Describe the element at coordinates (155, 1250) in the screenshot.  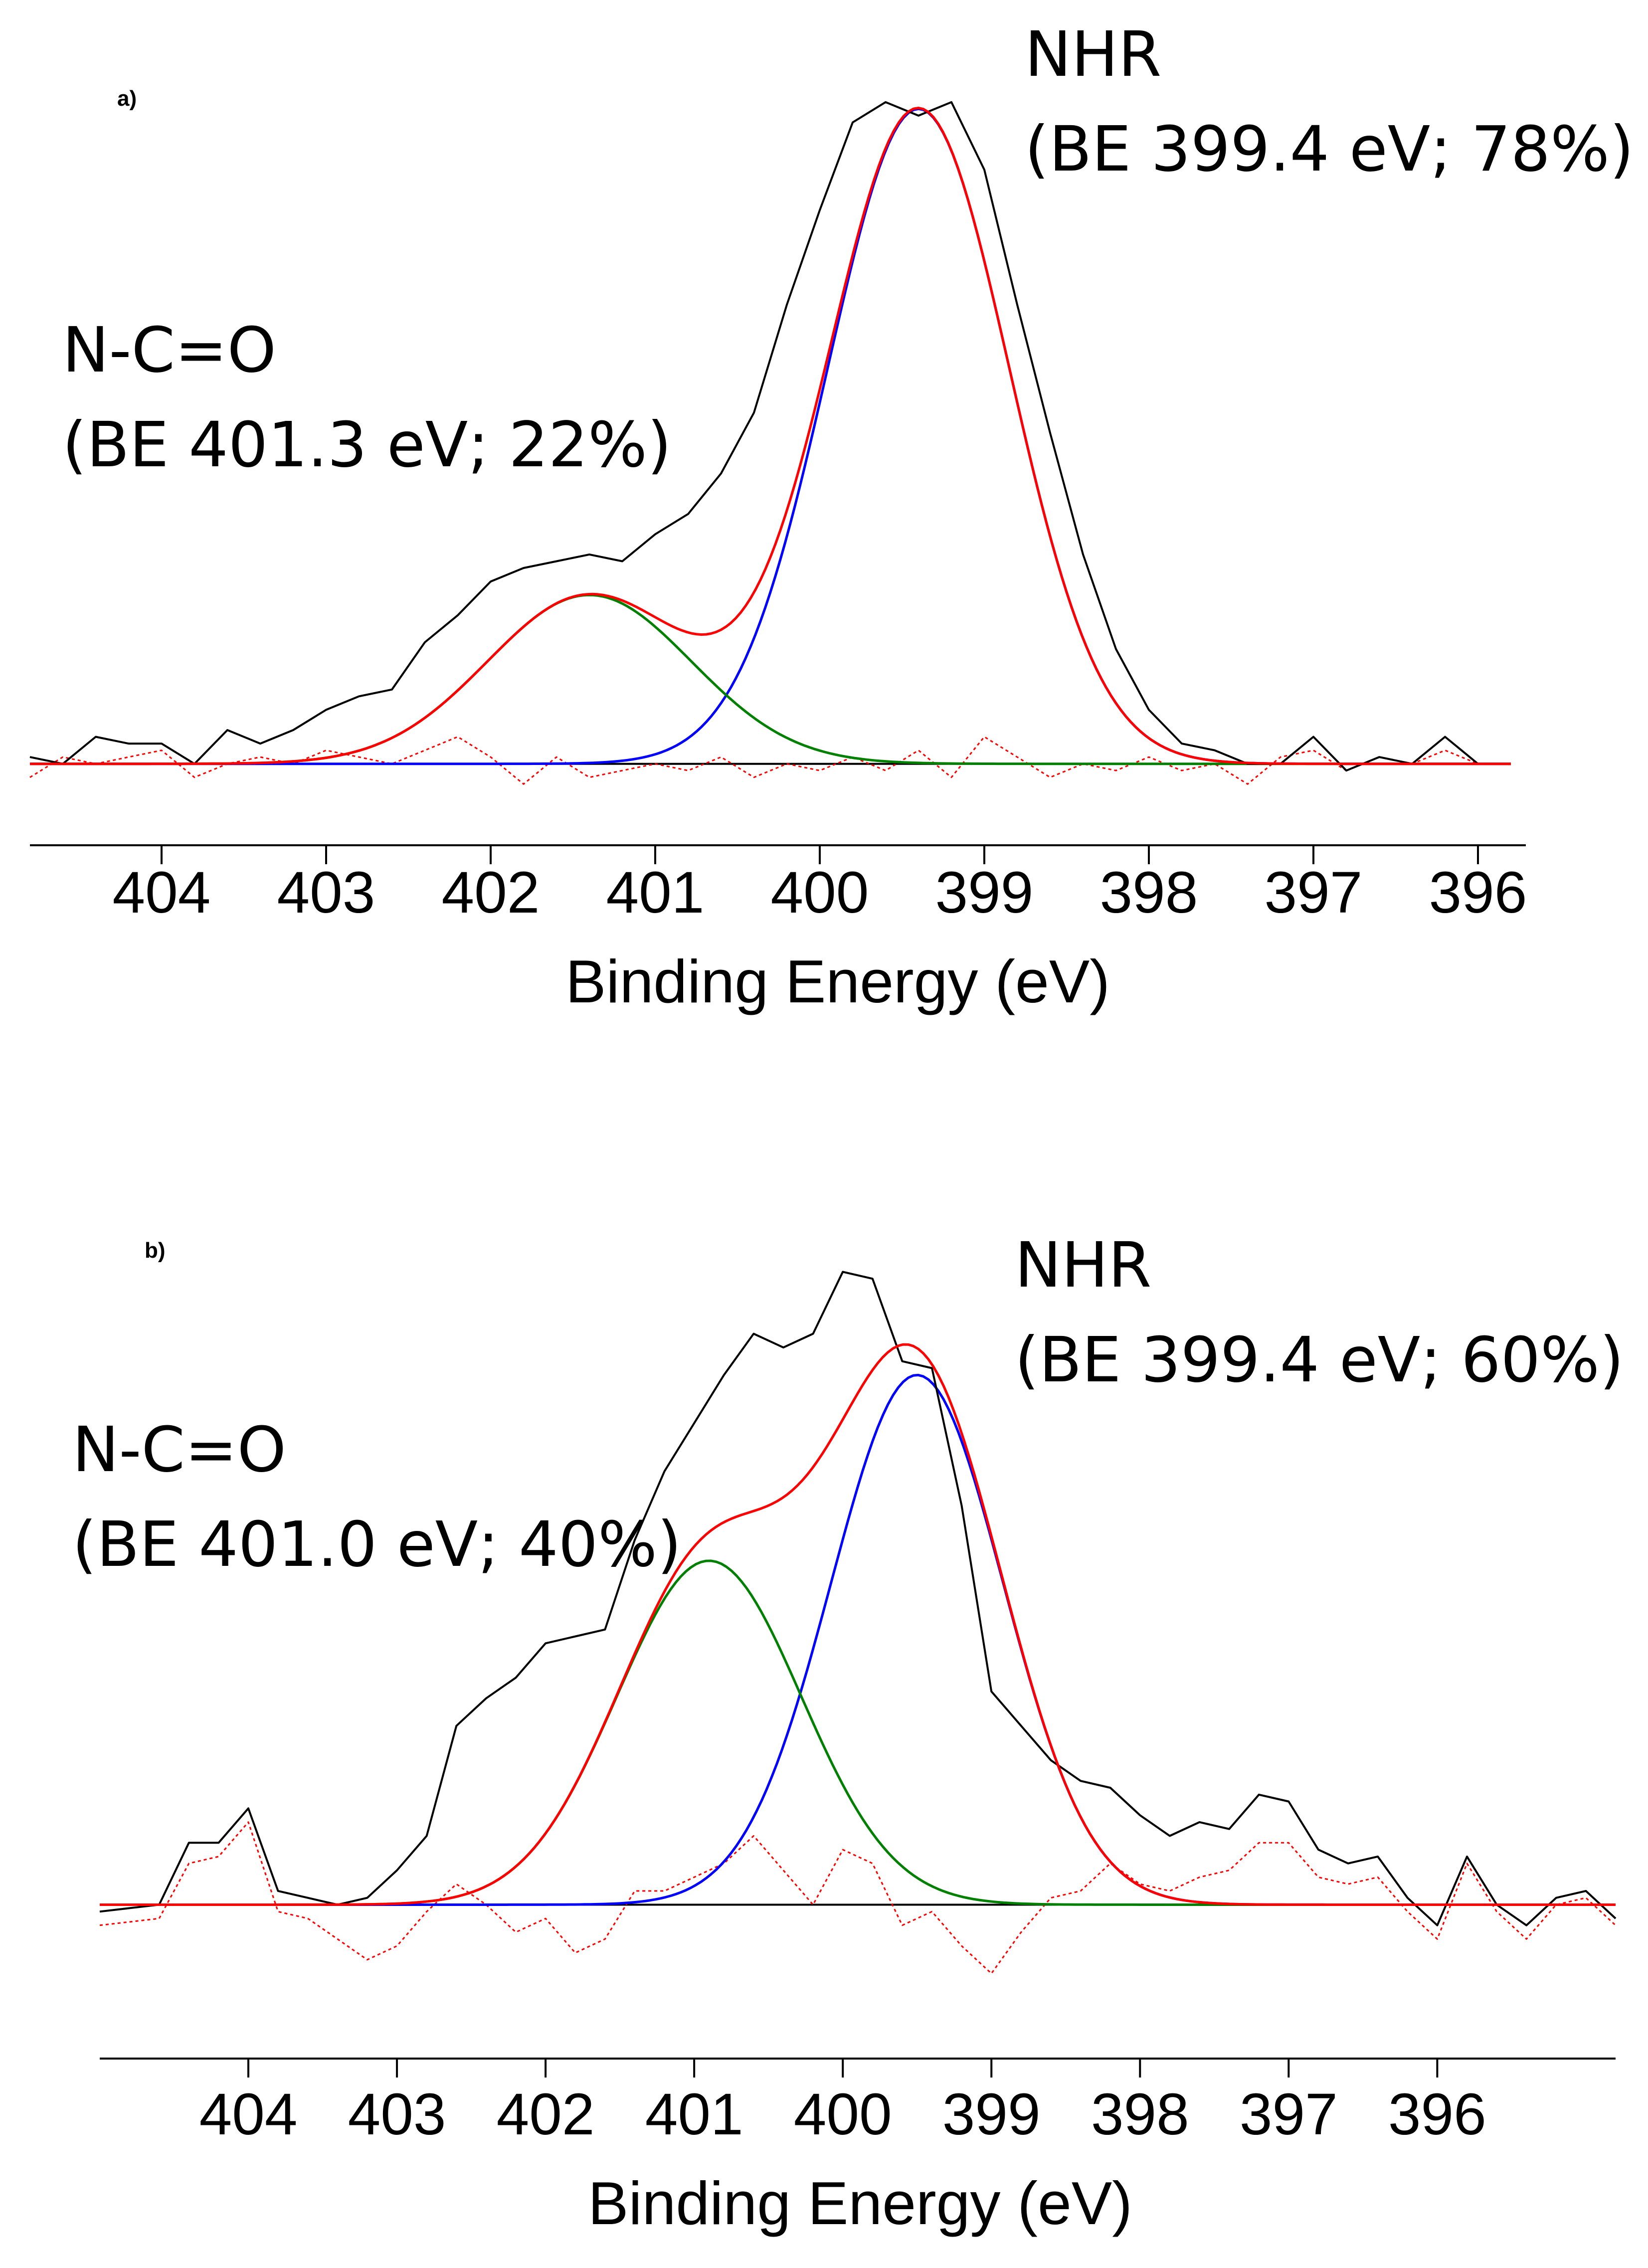
I see `panel-label: b)` at that location.